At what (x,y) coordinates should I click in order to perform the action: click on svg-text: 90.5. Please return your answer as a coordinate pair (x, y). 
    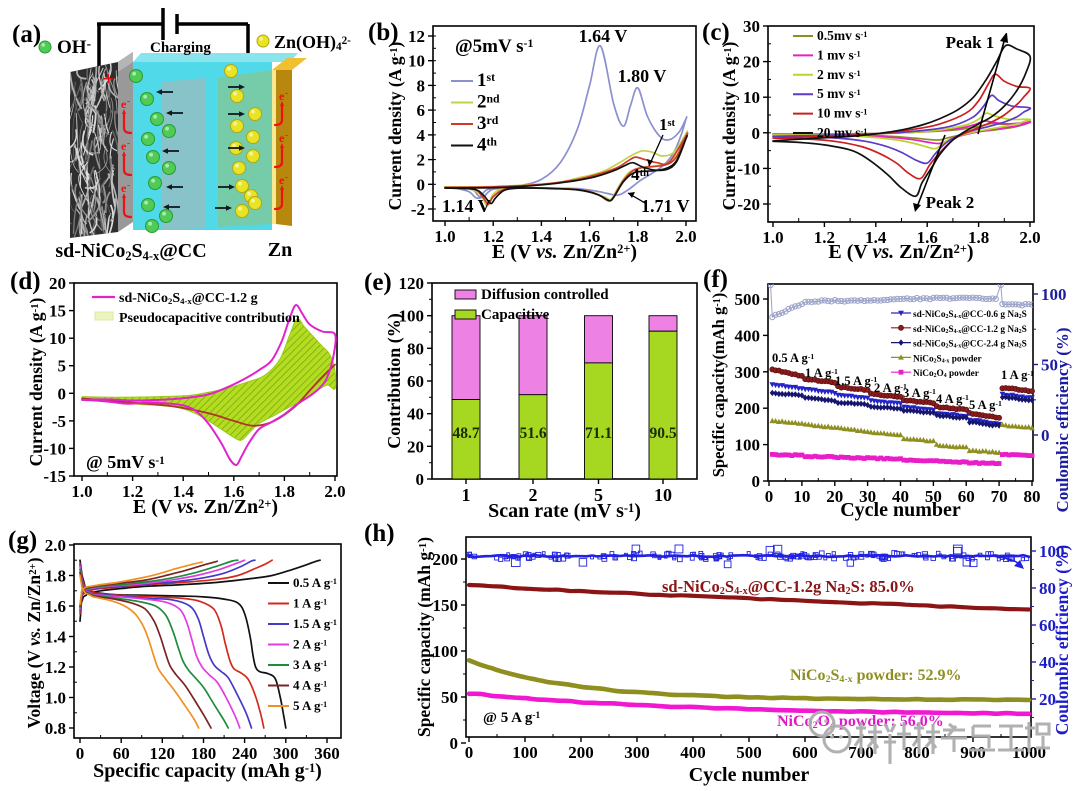
    Looking at the image, I should click on (662, 433).